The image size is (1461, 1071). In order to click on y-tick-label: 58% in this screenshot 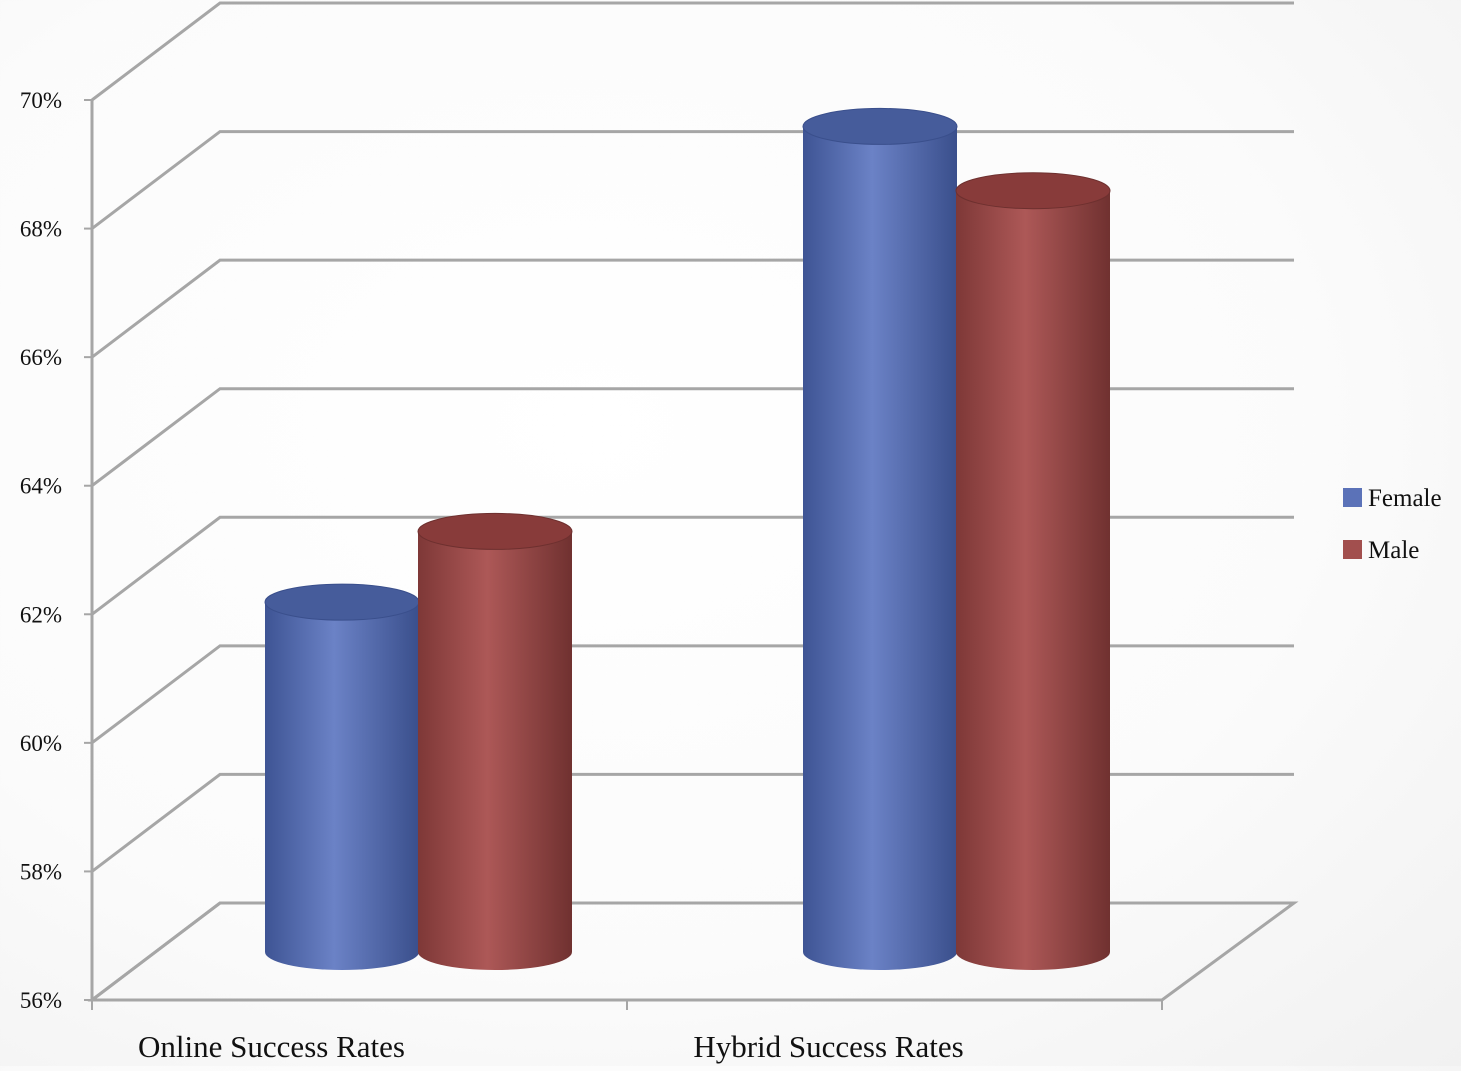, I will do `click(41, 871)`.